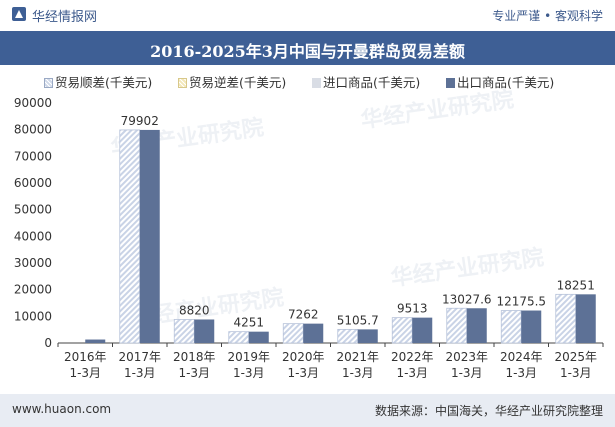 The width and height of the screenshot is (615, 427). What do you see at coordinates (194, 310) in the screenshot?
I see `data-label: 8820` at bounding box center [194, 310].